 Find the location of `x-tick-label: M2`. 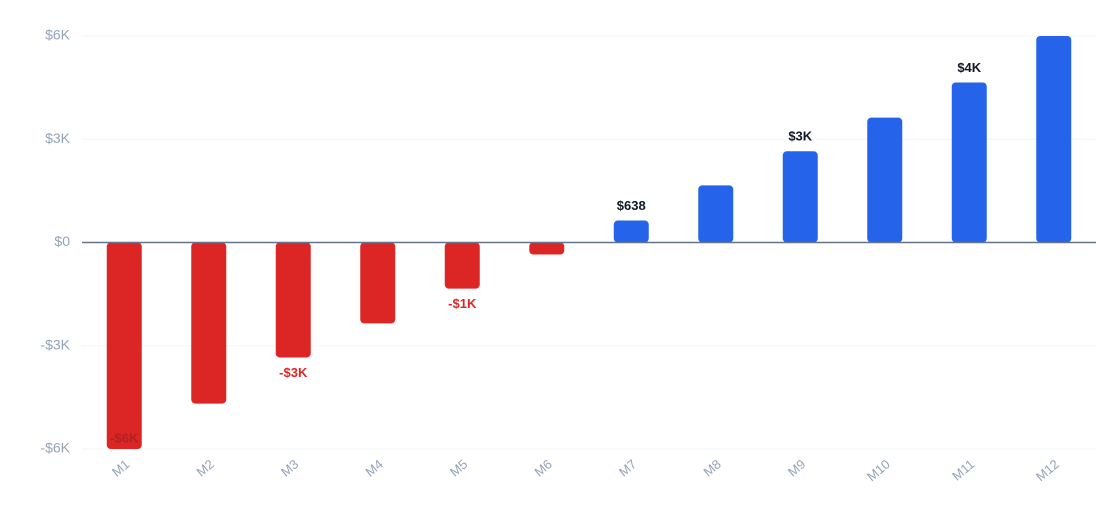

x-tick-label: M2 is located at coordinates (204, 467).